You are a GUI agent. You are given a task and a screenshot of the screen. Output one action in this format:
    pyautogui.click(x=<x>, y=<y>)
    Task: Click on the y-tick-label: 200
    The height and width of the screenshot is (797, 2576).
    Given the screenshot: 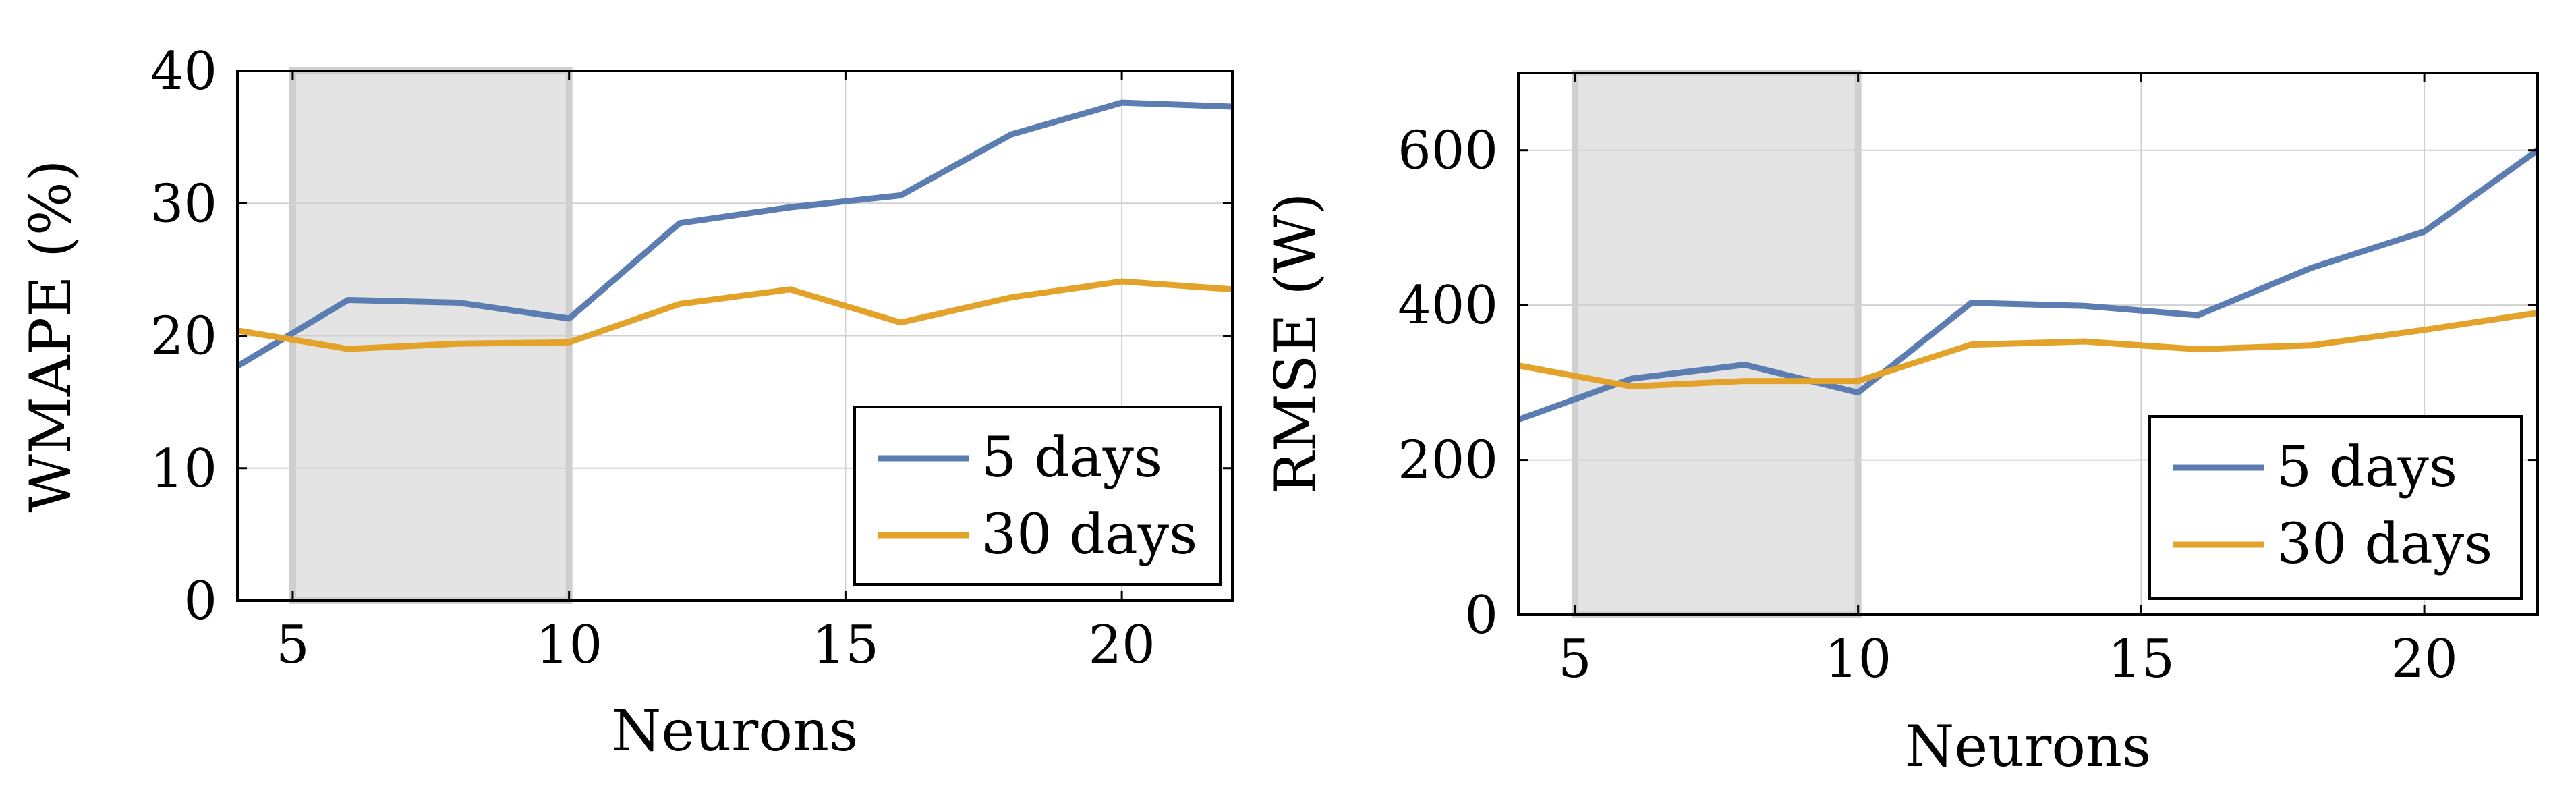 What is the action you would take?
    pyautogui.click(x=1448, y=461)
    